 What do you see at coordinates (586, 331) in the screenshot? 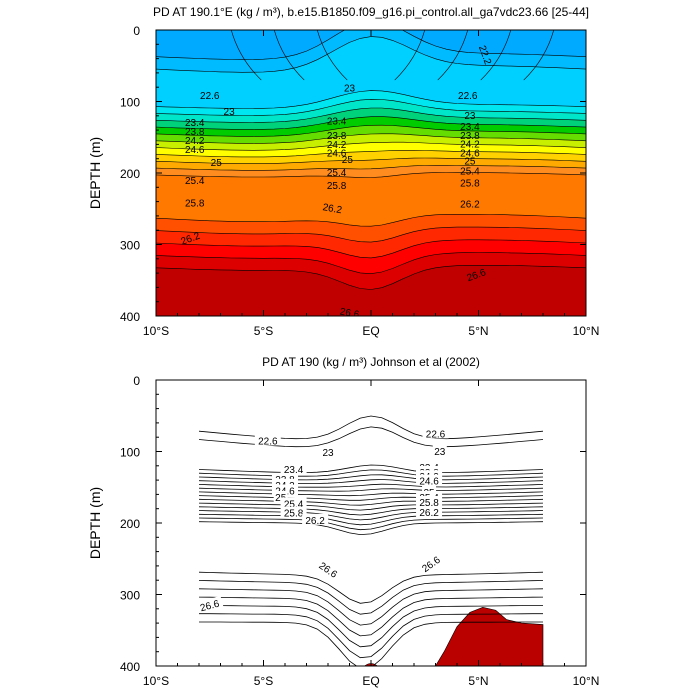
I see `x-tick-label: 10°N` at bounding box center [586, 331].